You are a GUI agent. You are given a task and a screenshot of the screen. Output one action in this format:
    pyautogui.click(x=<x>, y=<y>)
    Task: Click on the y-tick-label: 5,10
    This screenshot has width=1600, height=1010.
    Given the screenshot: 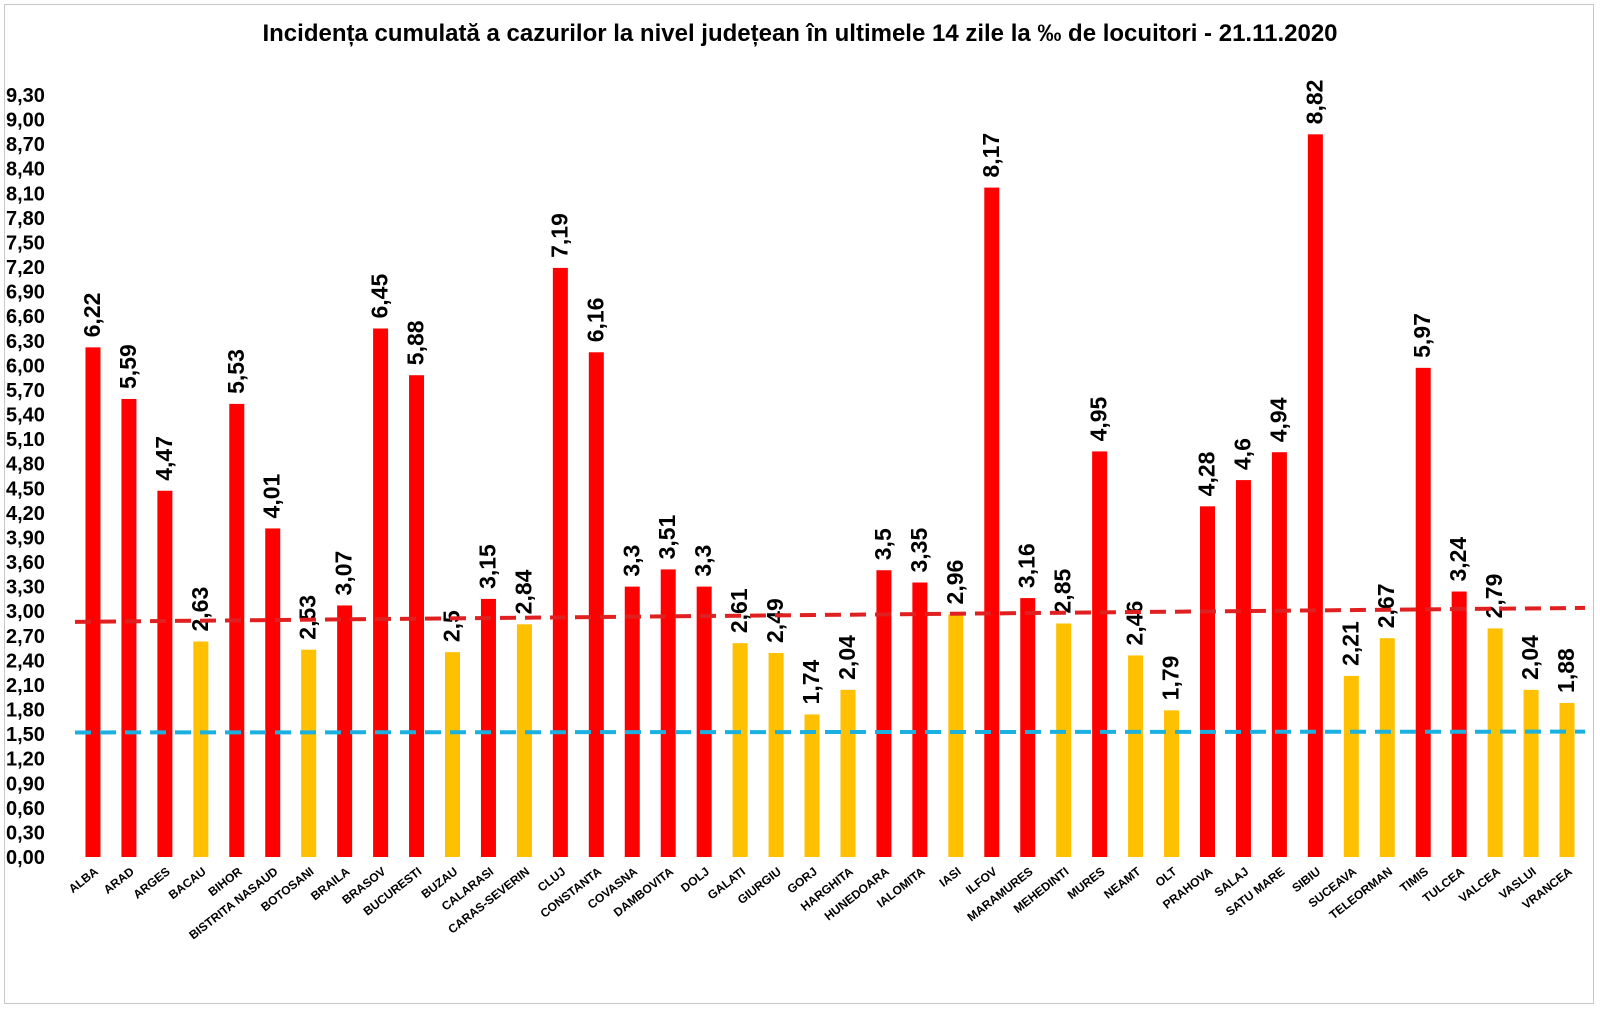 What is the action you would take?
    pyautogui.click(x=25, y=440)
    